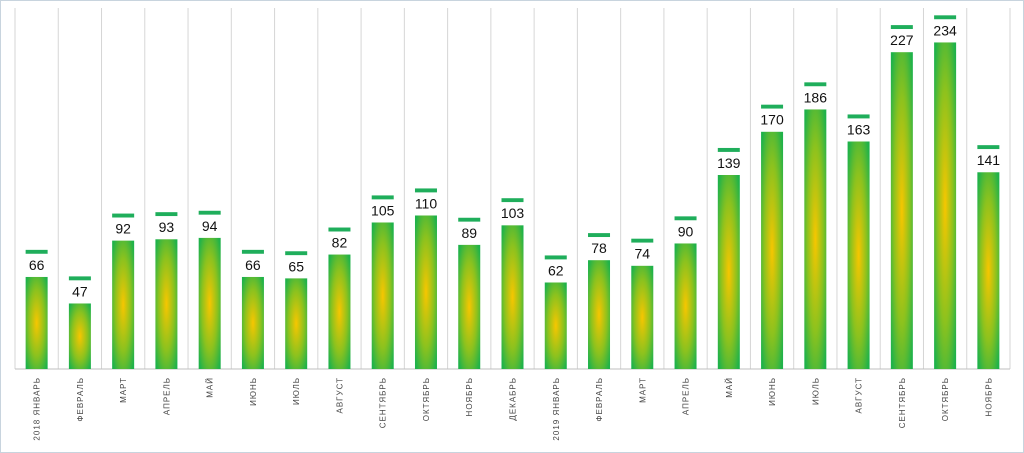 This screenshot has height=453, width=1024. I want to click on x-tick-label: ДЕКАБРЬ, so click(513, 399).